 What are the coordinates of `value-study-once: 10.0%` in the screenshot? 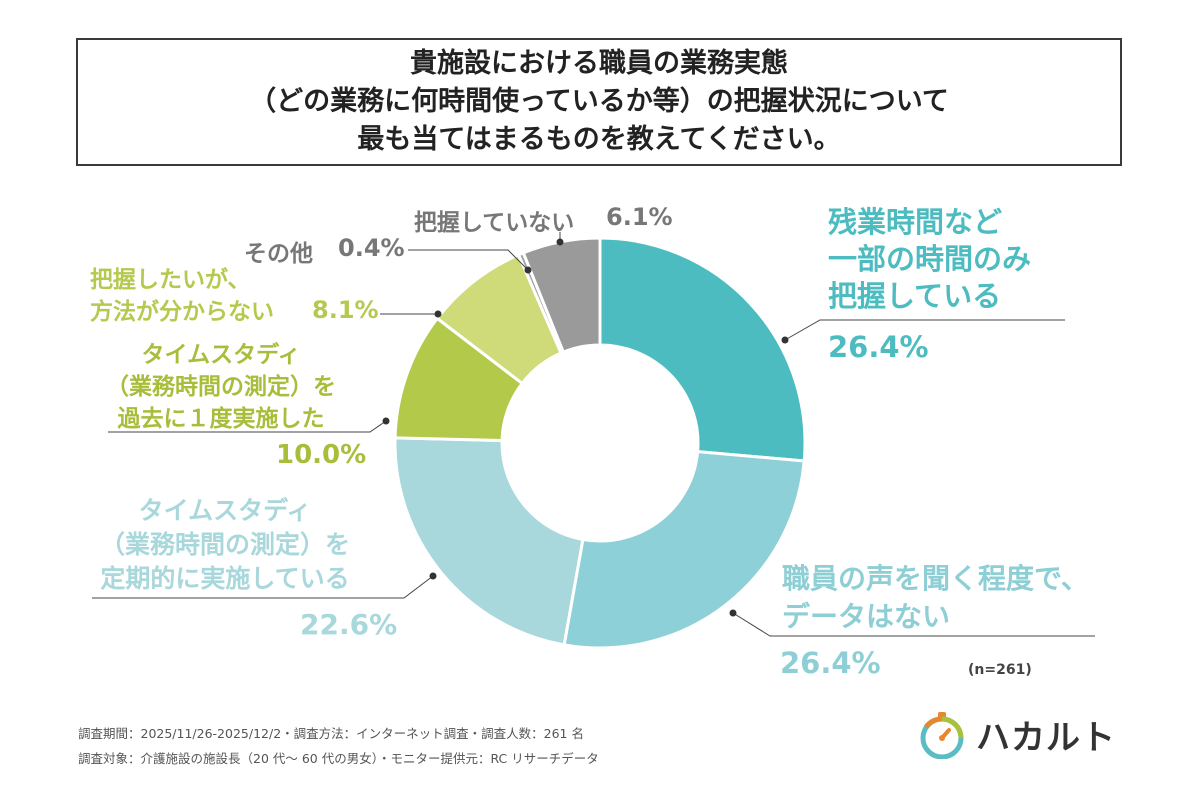 It's located at (321, 455).